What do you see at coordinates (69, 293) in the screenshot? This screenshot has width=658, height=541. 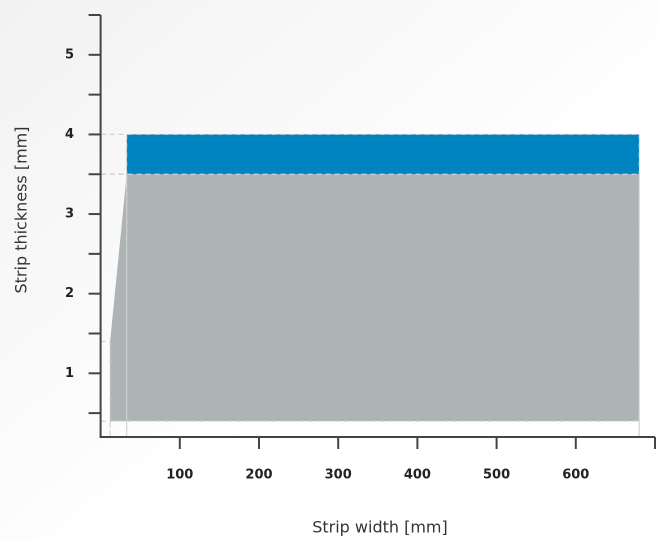 I see `y-tick-label: 2` at bounding box center [69, 293].